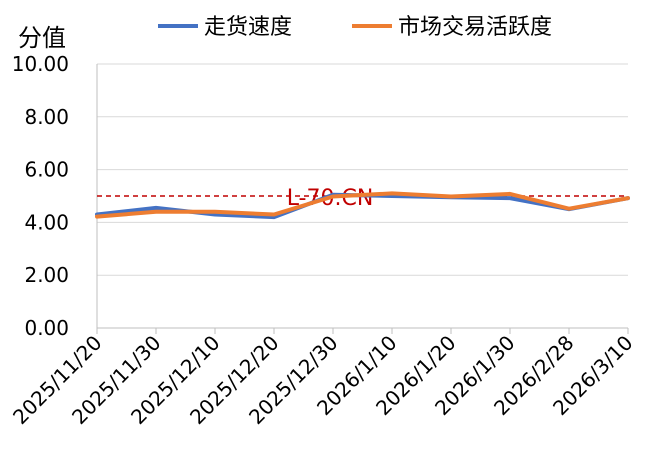  Describe the element at coordinates (46, 170) in the screenshot. I see `y-tick-label: 6.00` at that location.